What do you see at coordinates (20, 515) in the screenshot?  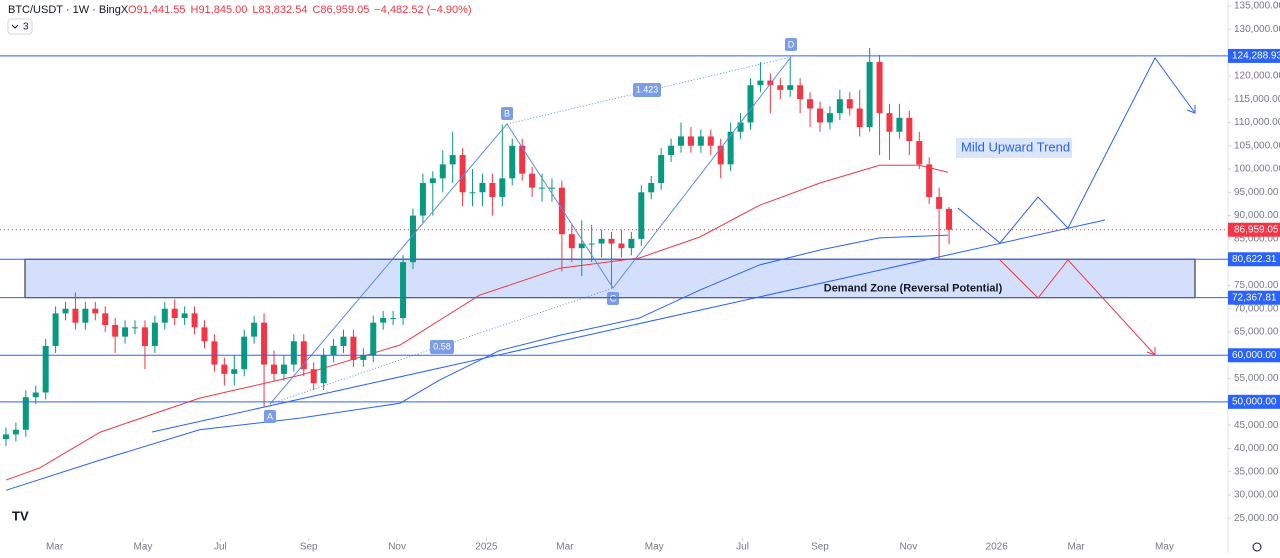 I see `logo: TV` at bounding box center [20, 515].